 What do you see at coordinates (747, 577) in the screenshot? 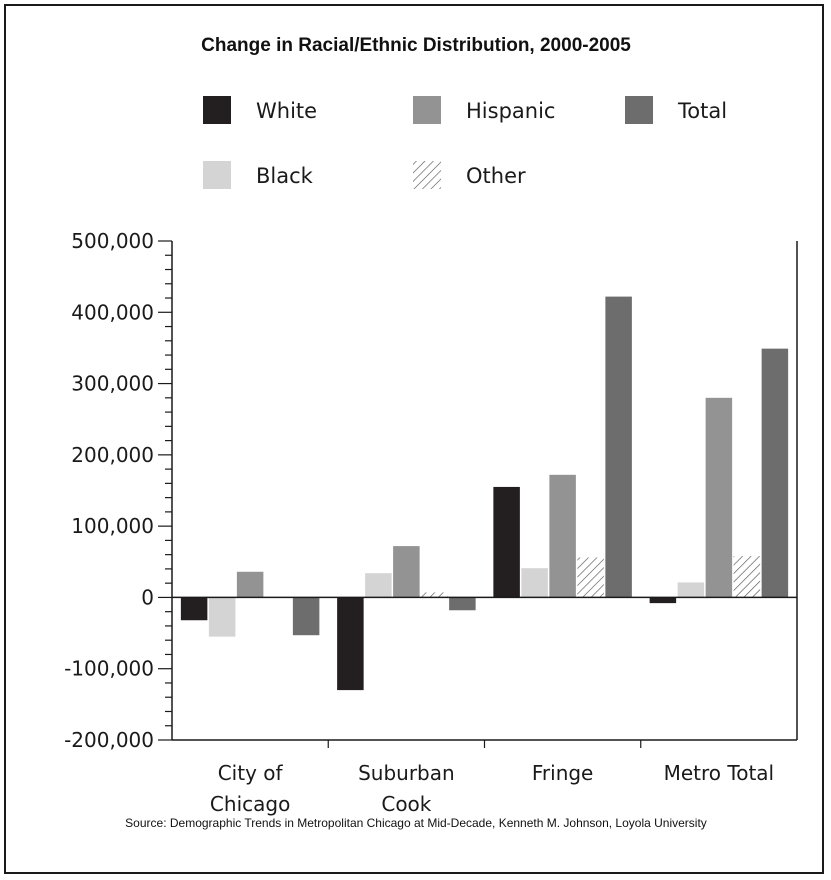
I see `bar-other-metro-total` at bounding box center [747, 577].